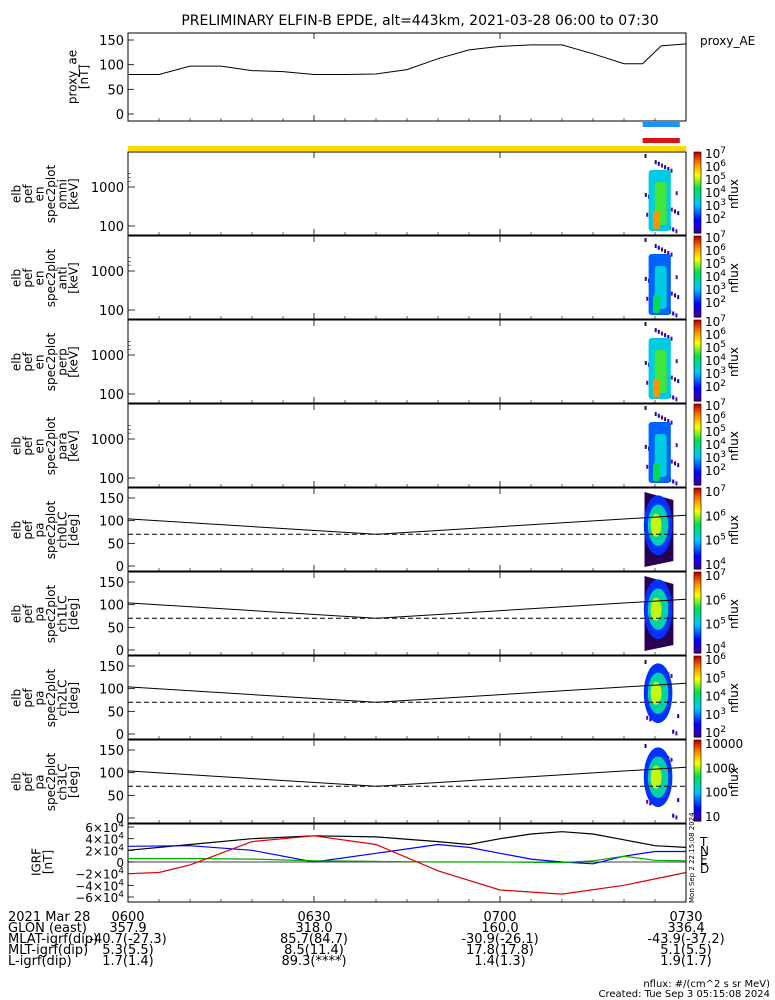 This screenshot has width=775, height=1000. Describe the element at coordinates (104, 839) in the screenshot. I see `igrf-ytick-label: 4×104` at that location.